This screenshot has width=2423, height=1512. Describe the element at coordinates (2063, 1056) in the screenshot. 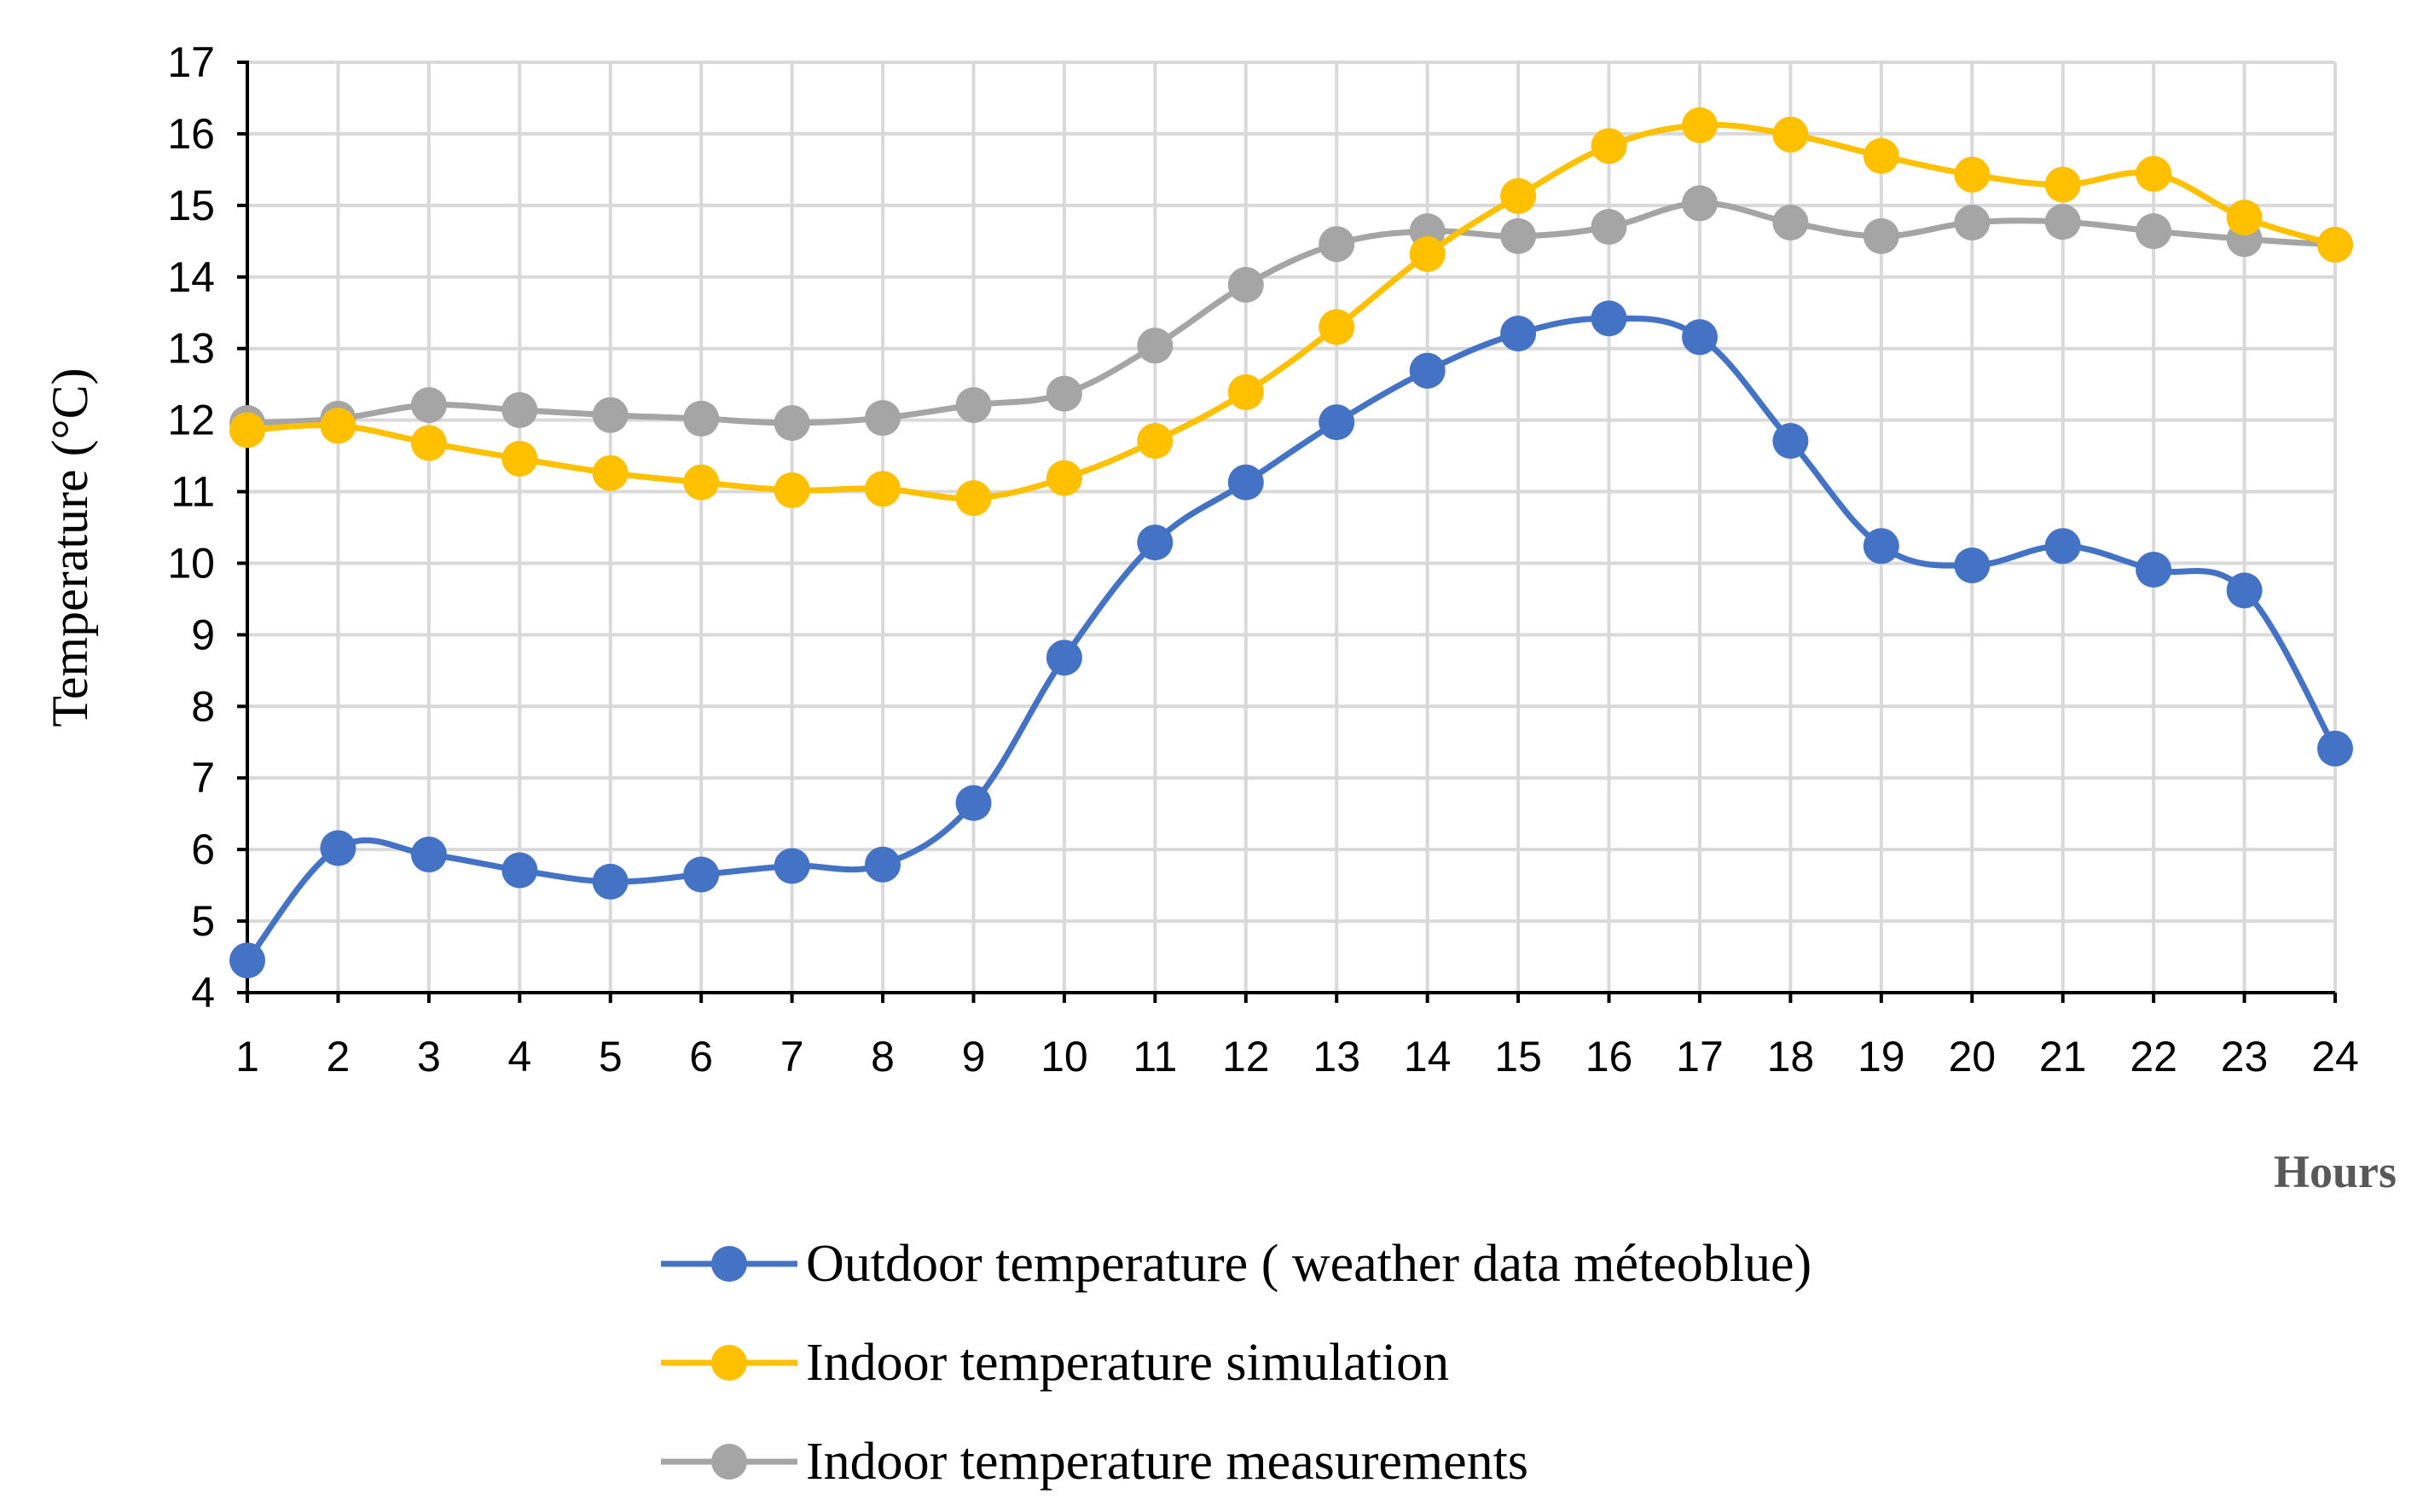

I see `x-tick-label: 21` at that location.